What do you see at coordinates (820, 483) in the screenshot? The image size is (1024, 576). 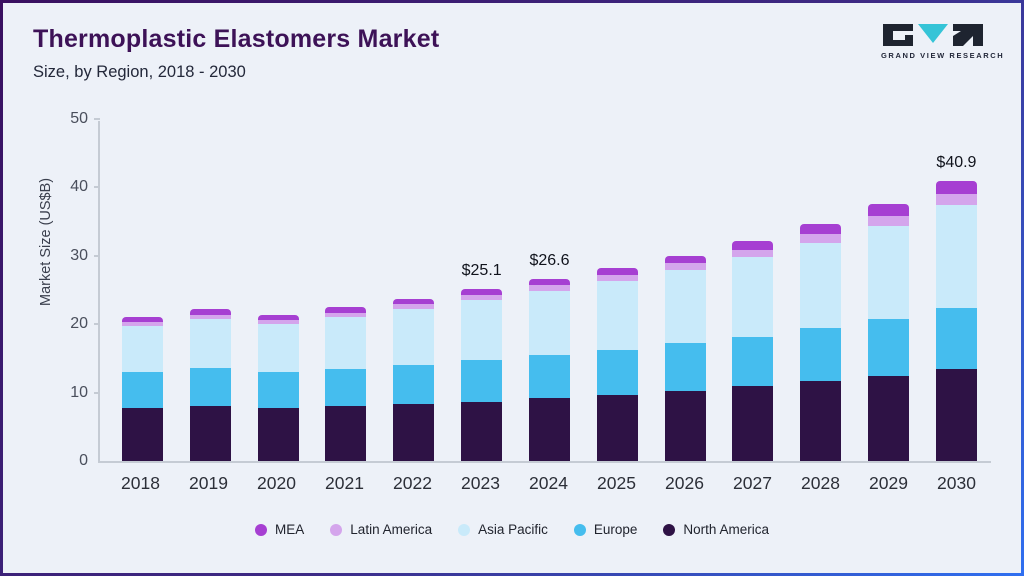 I see `x-tick-2028: 2028` at bounding box center [820, 483].